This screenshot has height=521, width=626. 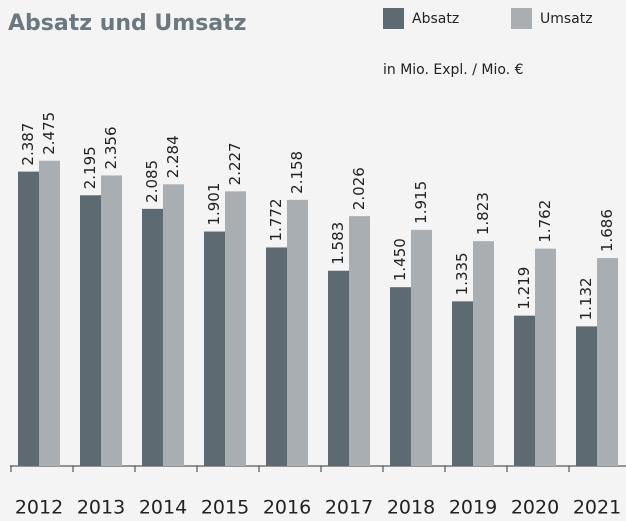 I want to click on value-label: 1.219, so click(x=524, y=288).